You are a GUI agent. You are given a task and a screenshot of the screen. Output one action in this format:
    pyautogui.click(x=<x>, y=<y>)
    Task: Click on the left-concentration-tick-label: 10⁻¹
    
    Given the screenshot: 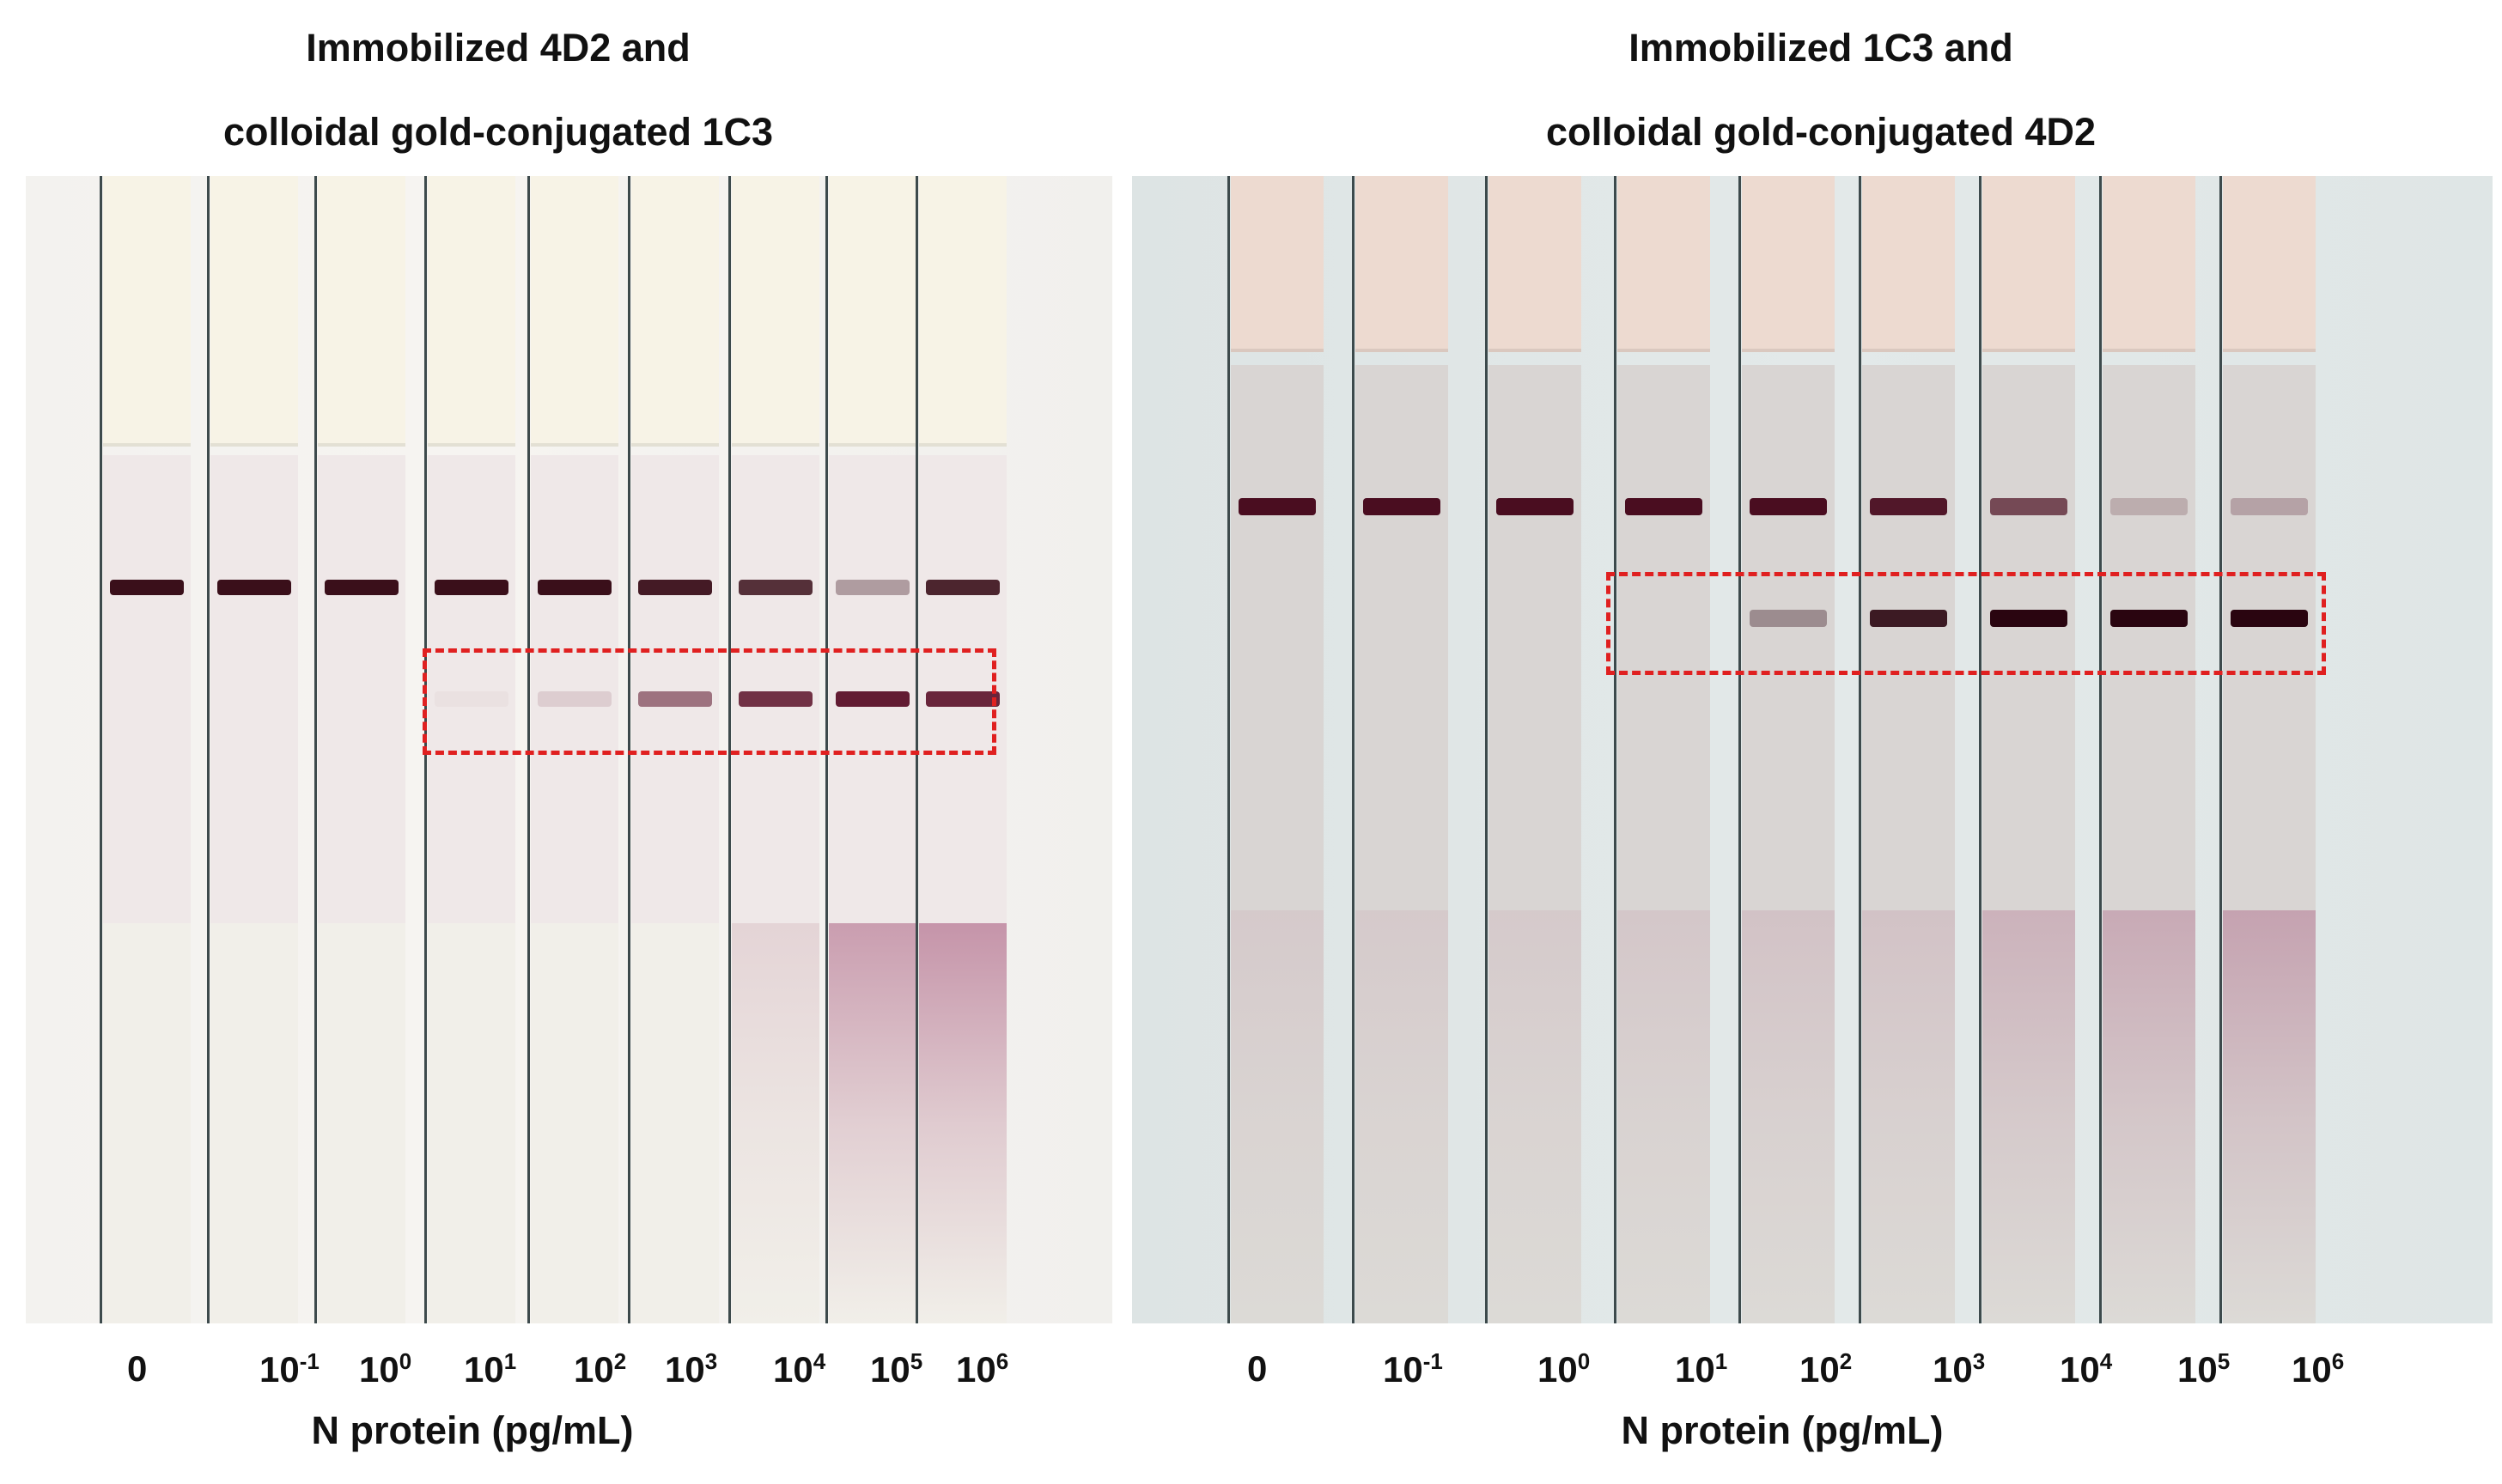 What is the action you would take?
    pyautogui.click(x=290, y=1369)
    